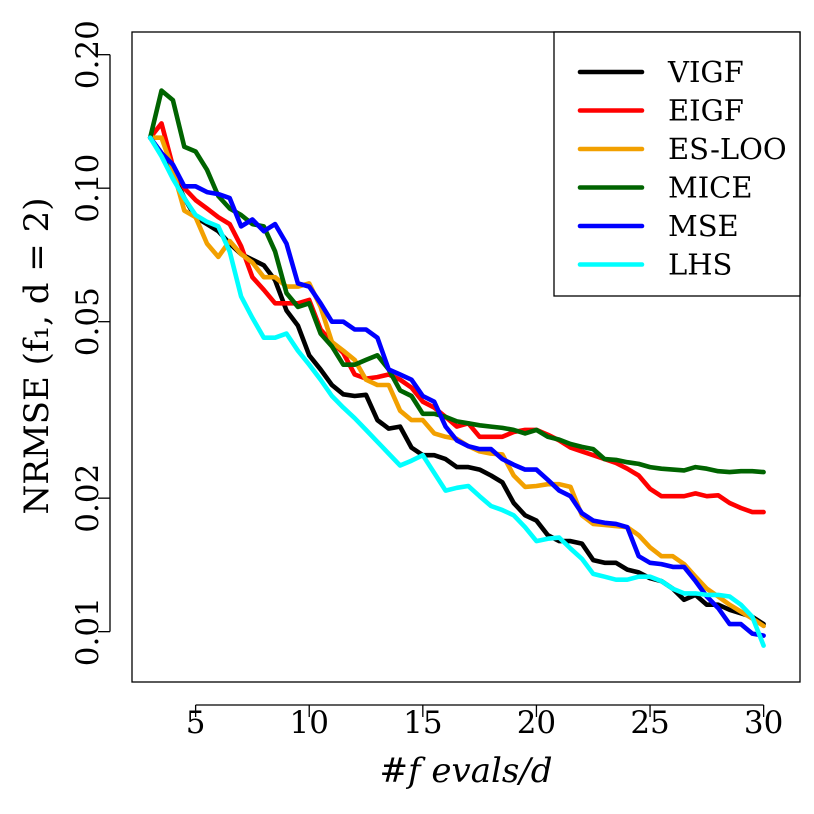  I want to click on legend-label-mse: MSE, so click(703, 226).